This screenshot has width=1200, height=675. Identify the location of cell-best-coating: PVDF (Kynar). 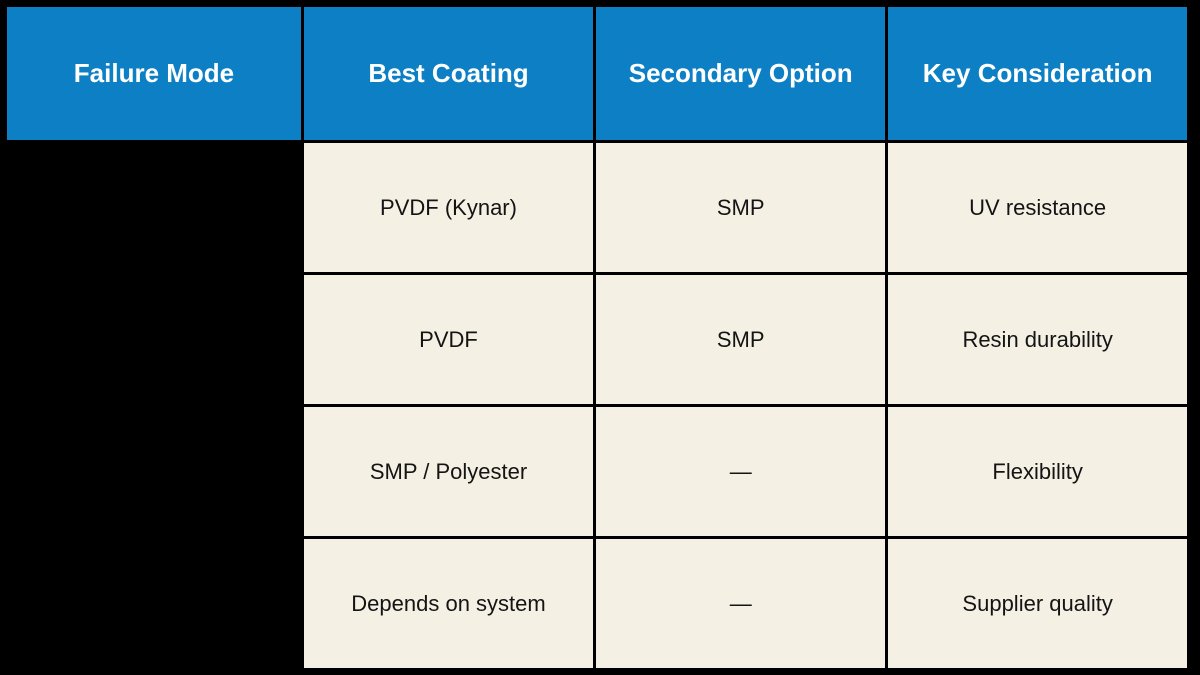
(448, 207).